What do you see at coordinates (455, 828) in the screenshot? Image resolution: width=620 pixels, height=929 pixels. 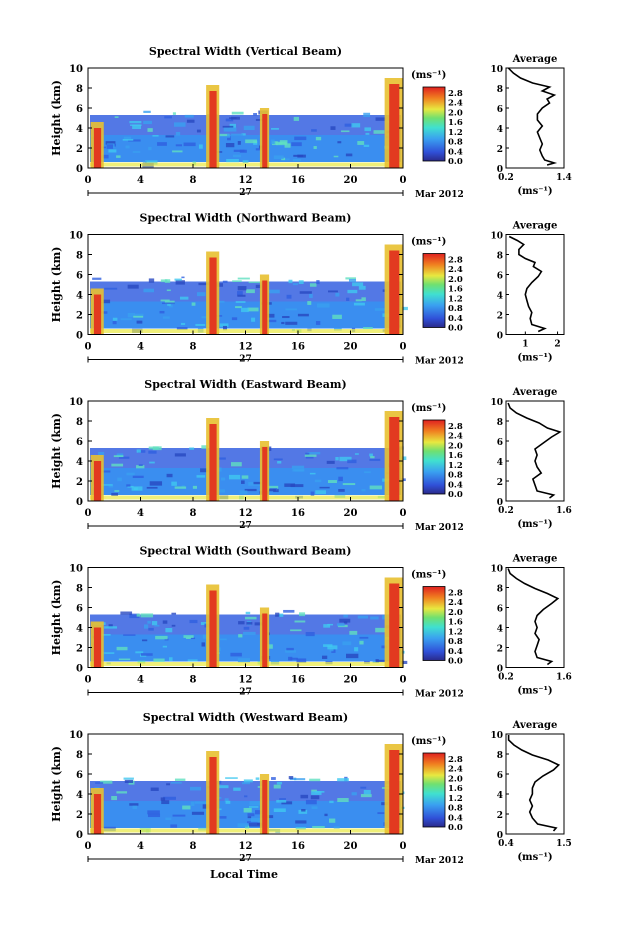 I see `colorbar-tick-label: 0.0` at bounding box center [455, 828].